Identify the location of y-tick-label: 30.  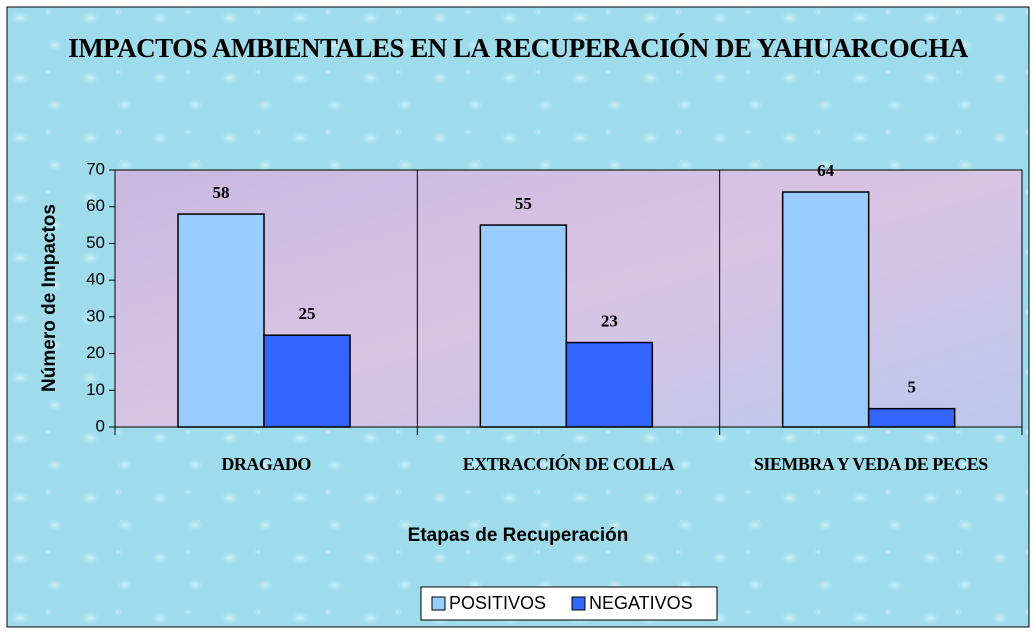
(95, 315).